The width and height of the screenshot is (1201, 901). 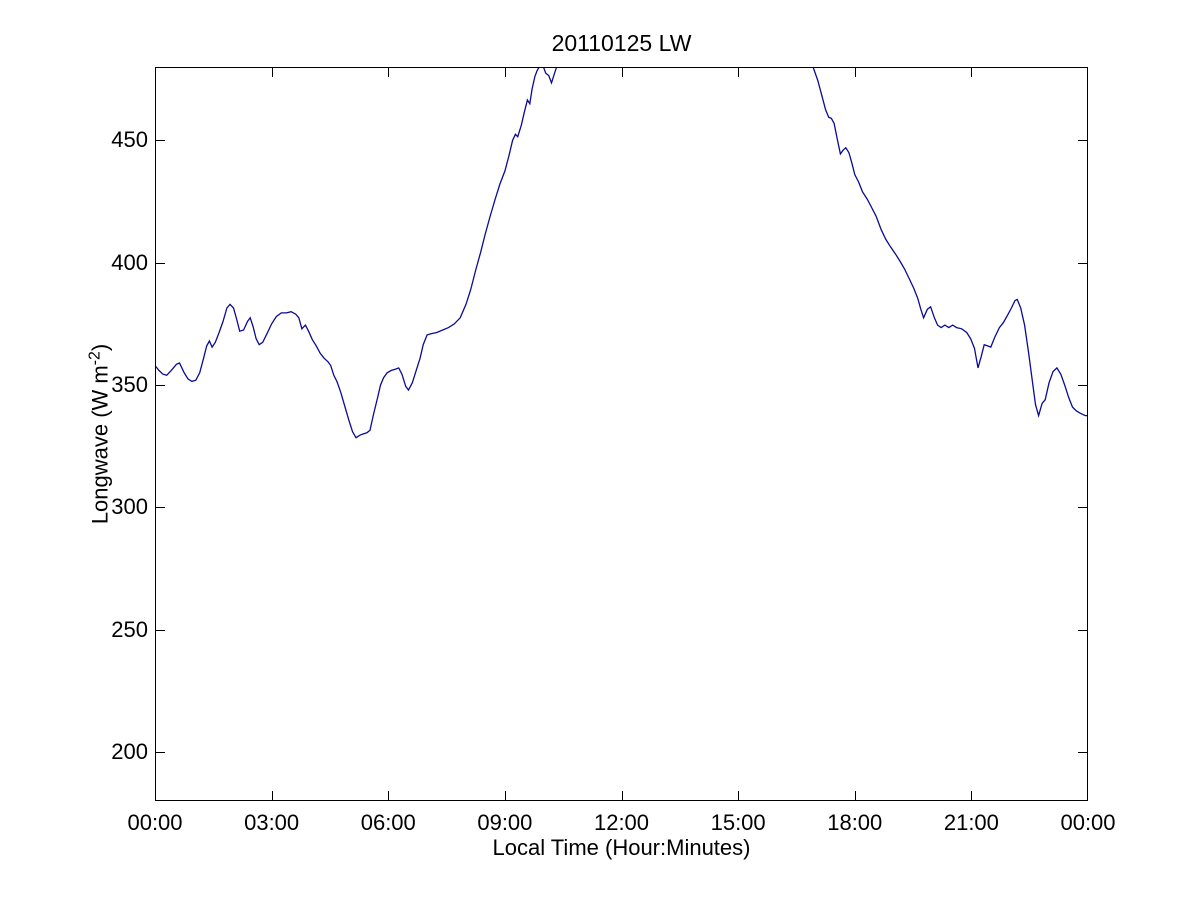 I want to click on y-tick-label: 200, so click(x=129, y=752).